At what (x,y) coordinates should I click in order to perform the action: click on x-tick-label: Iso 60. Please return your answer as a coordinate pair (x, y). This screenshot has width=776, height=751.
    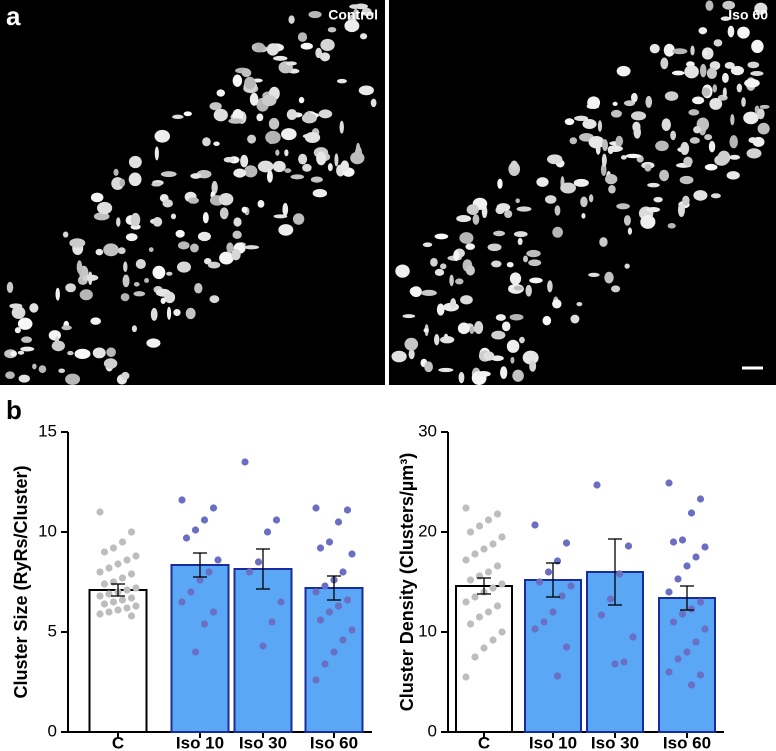
    Looking at the image, I should click on (334, 742).